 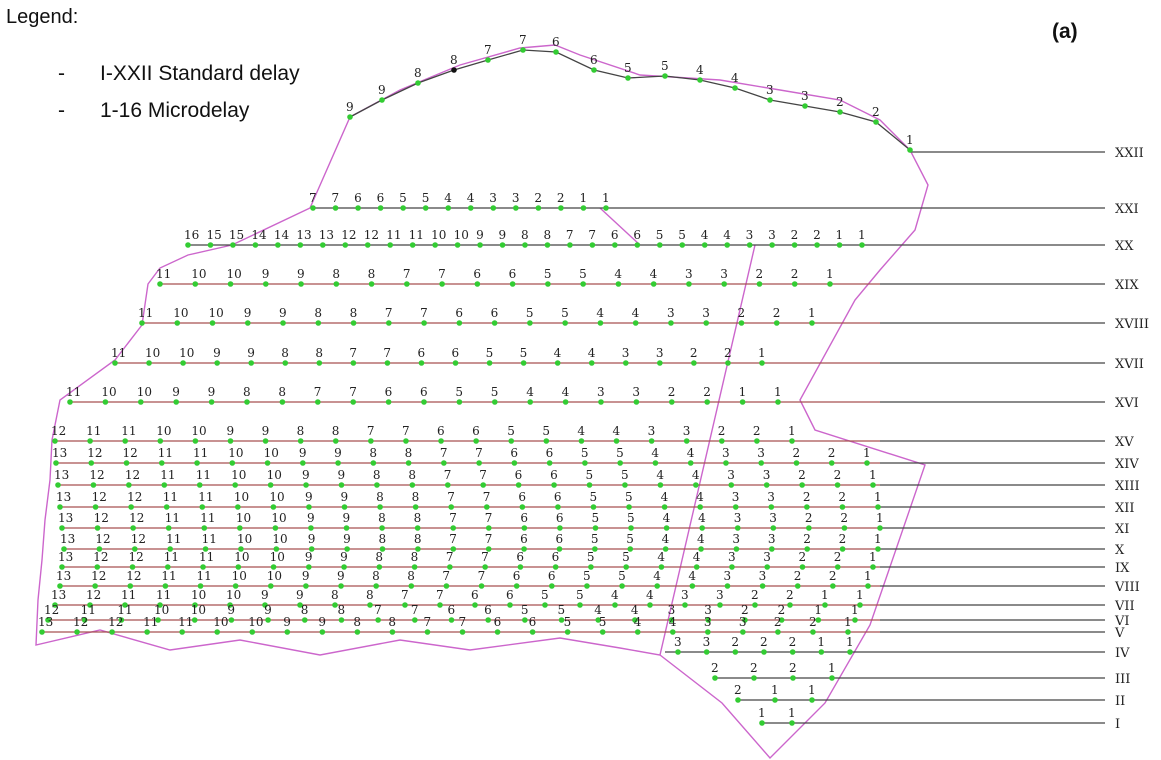 I want to click on legend-dash: -, so click(x=61, y=110).